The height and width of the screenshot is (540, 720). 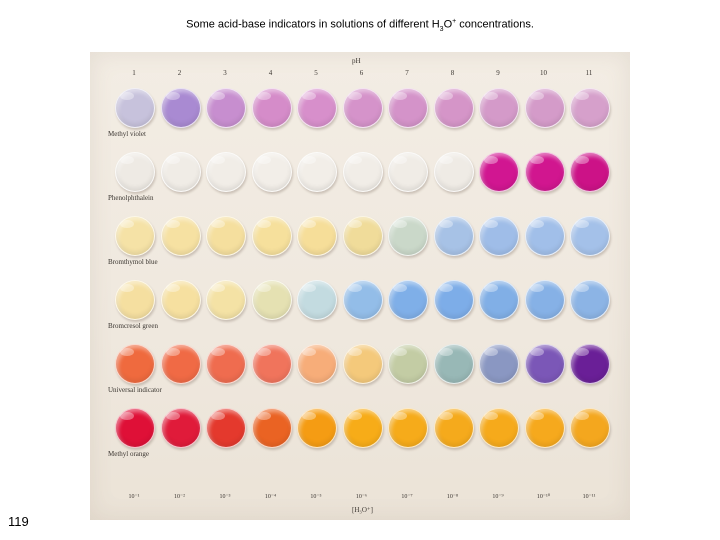 I want to click on ph-value-label: 11, so click(x=589, y=73).